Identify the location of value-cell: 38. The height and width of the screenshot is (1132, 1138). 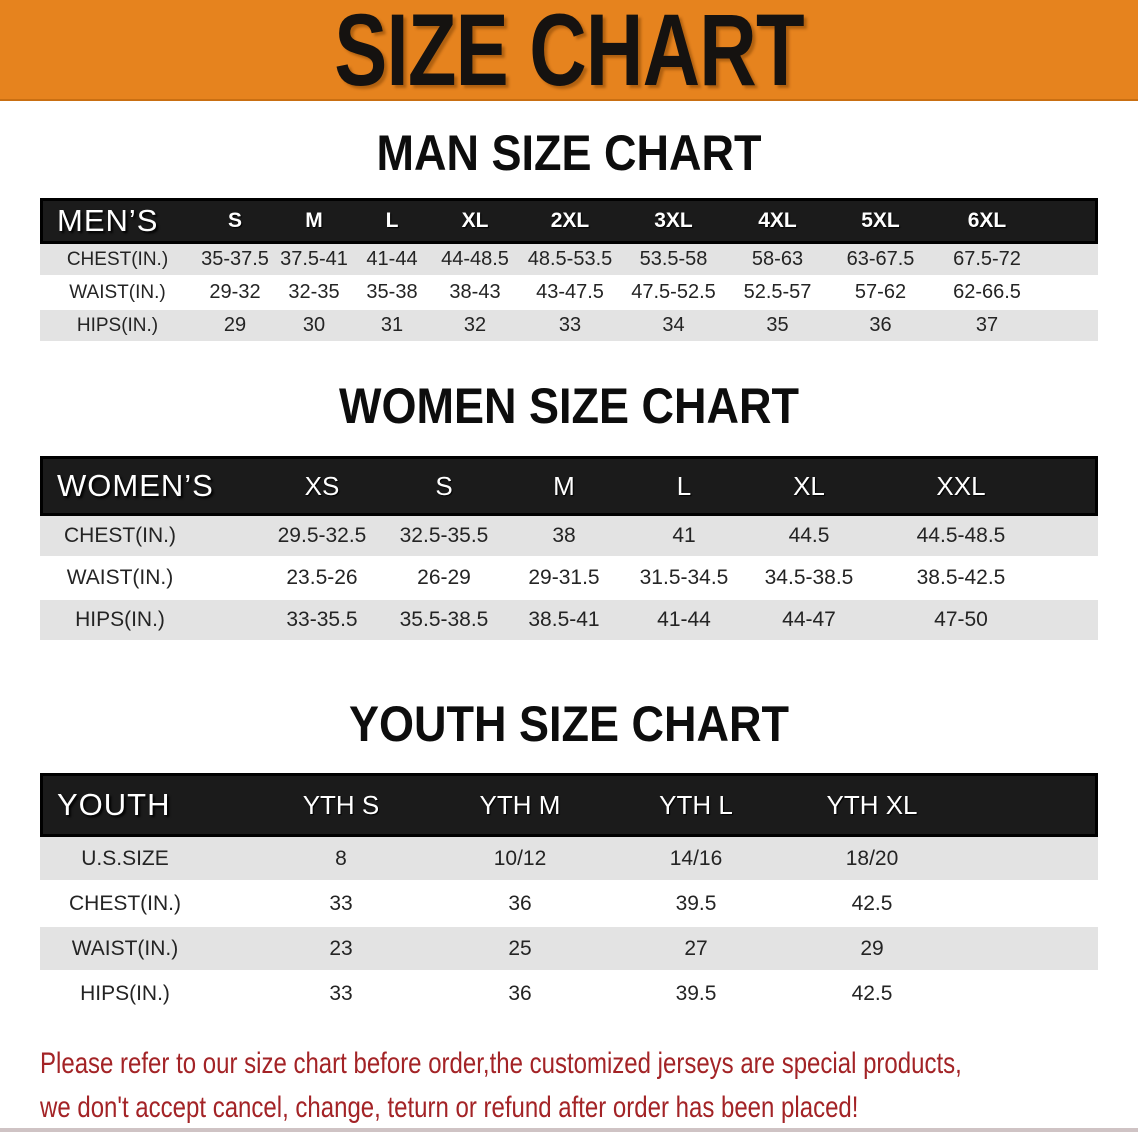
(564, 537).